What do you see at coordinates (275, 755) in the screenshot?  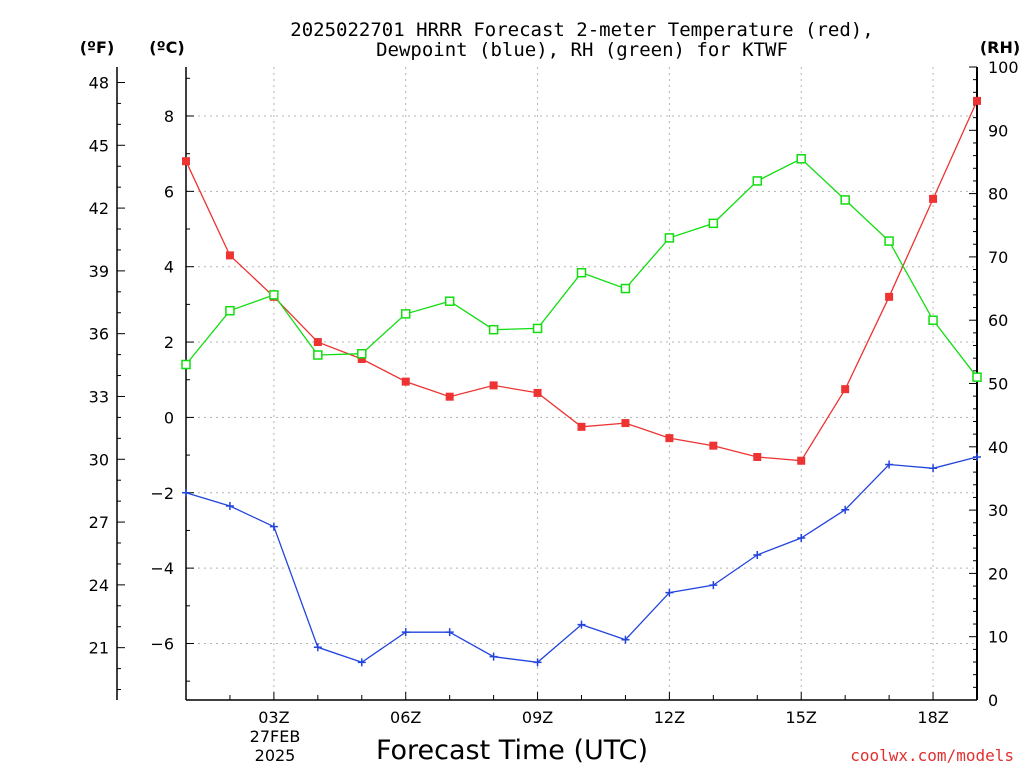 I see `x-date-label-year: 2025` at bounding box center [275, 755].